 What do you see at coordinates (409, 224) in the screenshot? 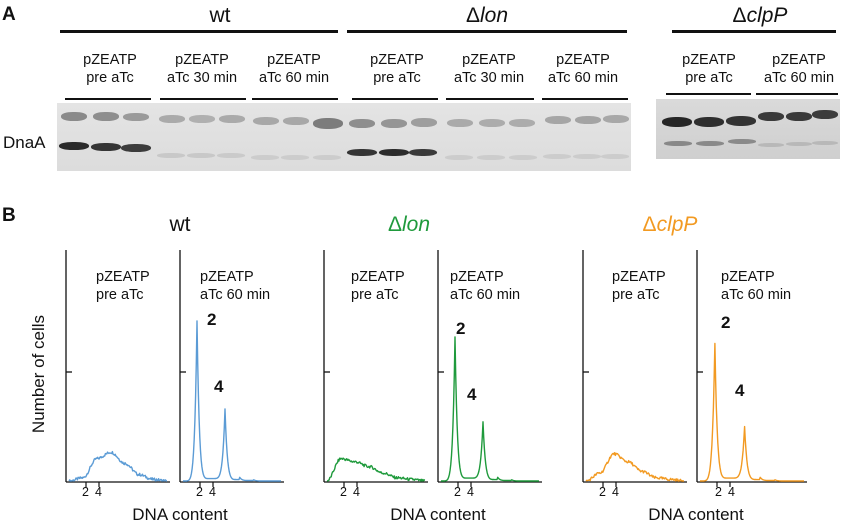
I see `genotype-lon-b: Δlon` at bounding box center [409, 224].